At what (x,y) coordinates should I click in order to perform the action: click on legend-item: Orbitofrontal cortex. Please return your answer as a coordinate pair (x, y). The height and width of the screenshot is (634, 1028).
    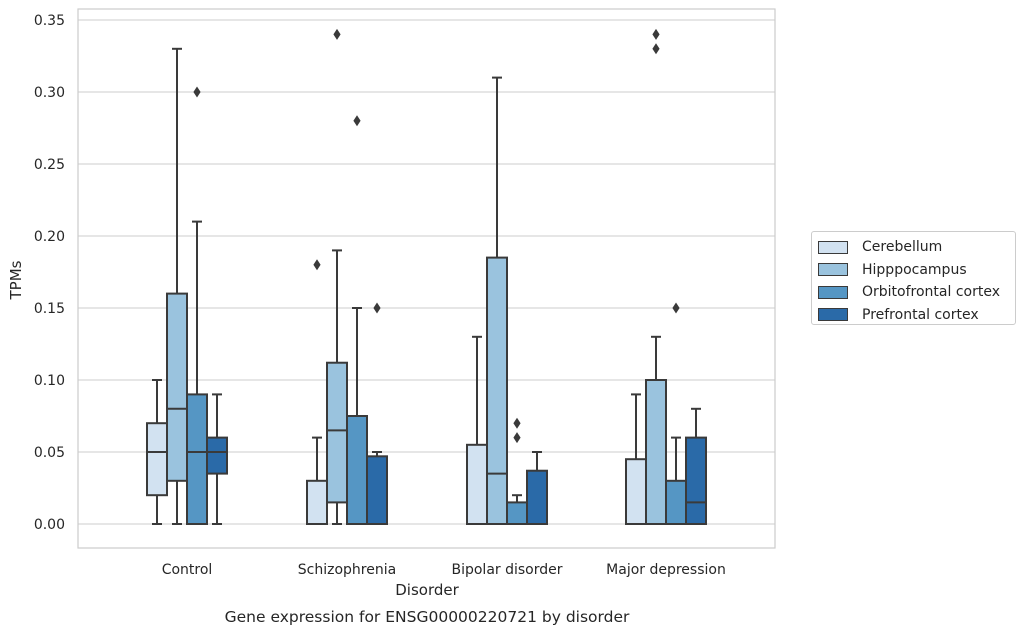
    Looking at the image, I should click on (916, 292).